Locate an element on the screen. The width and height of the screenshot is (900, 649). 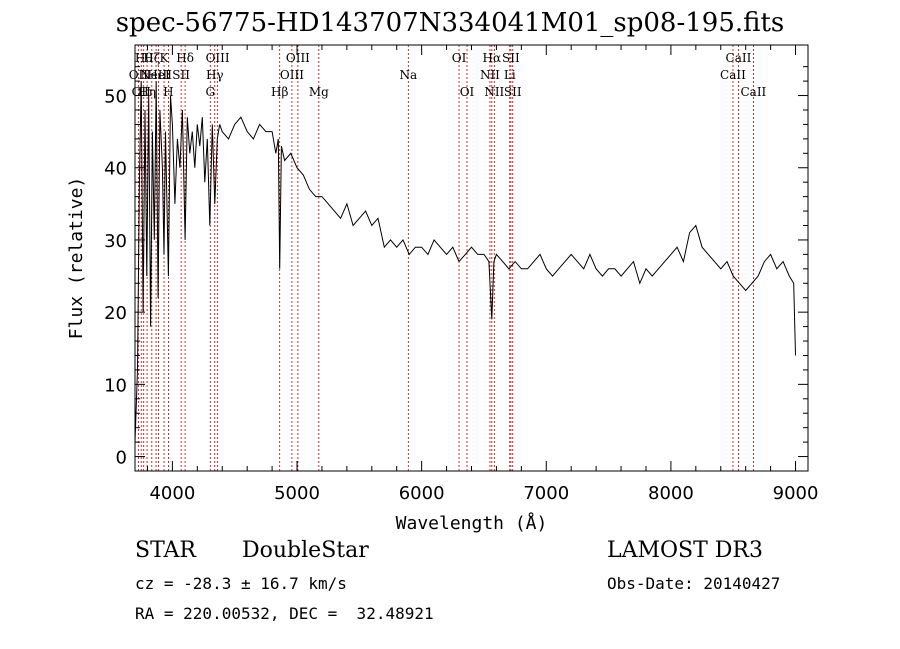
object-subclass: DoubleStar is located at coordinates (305, 550).